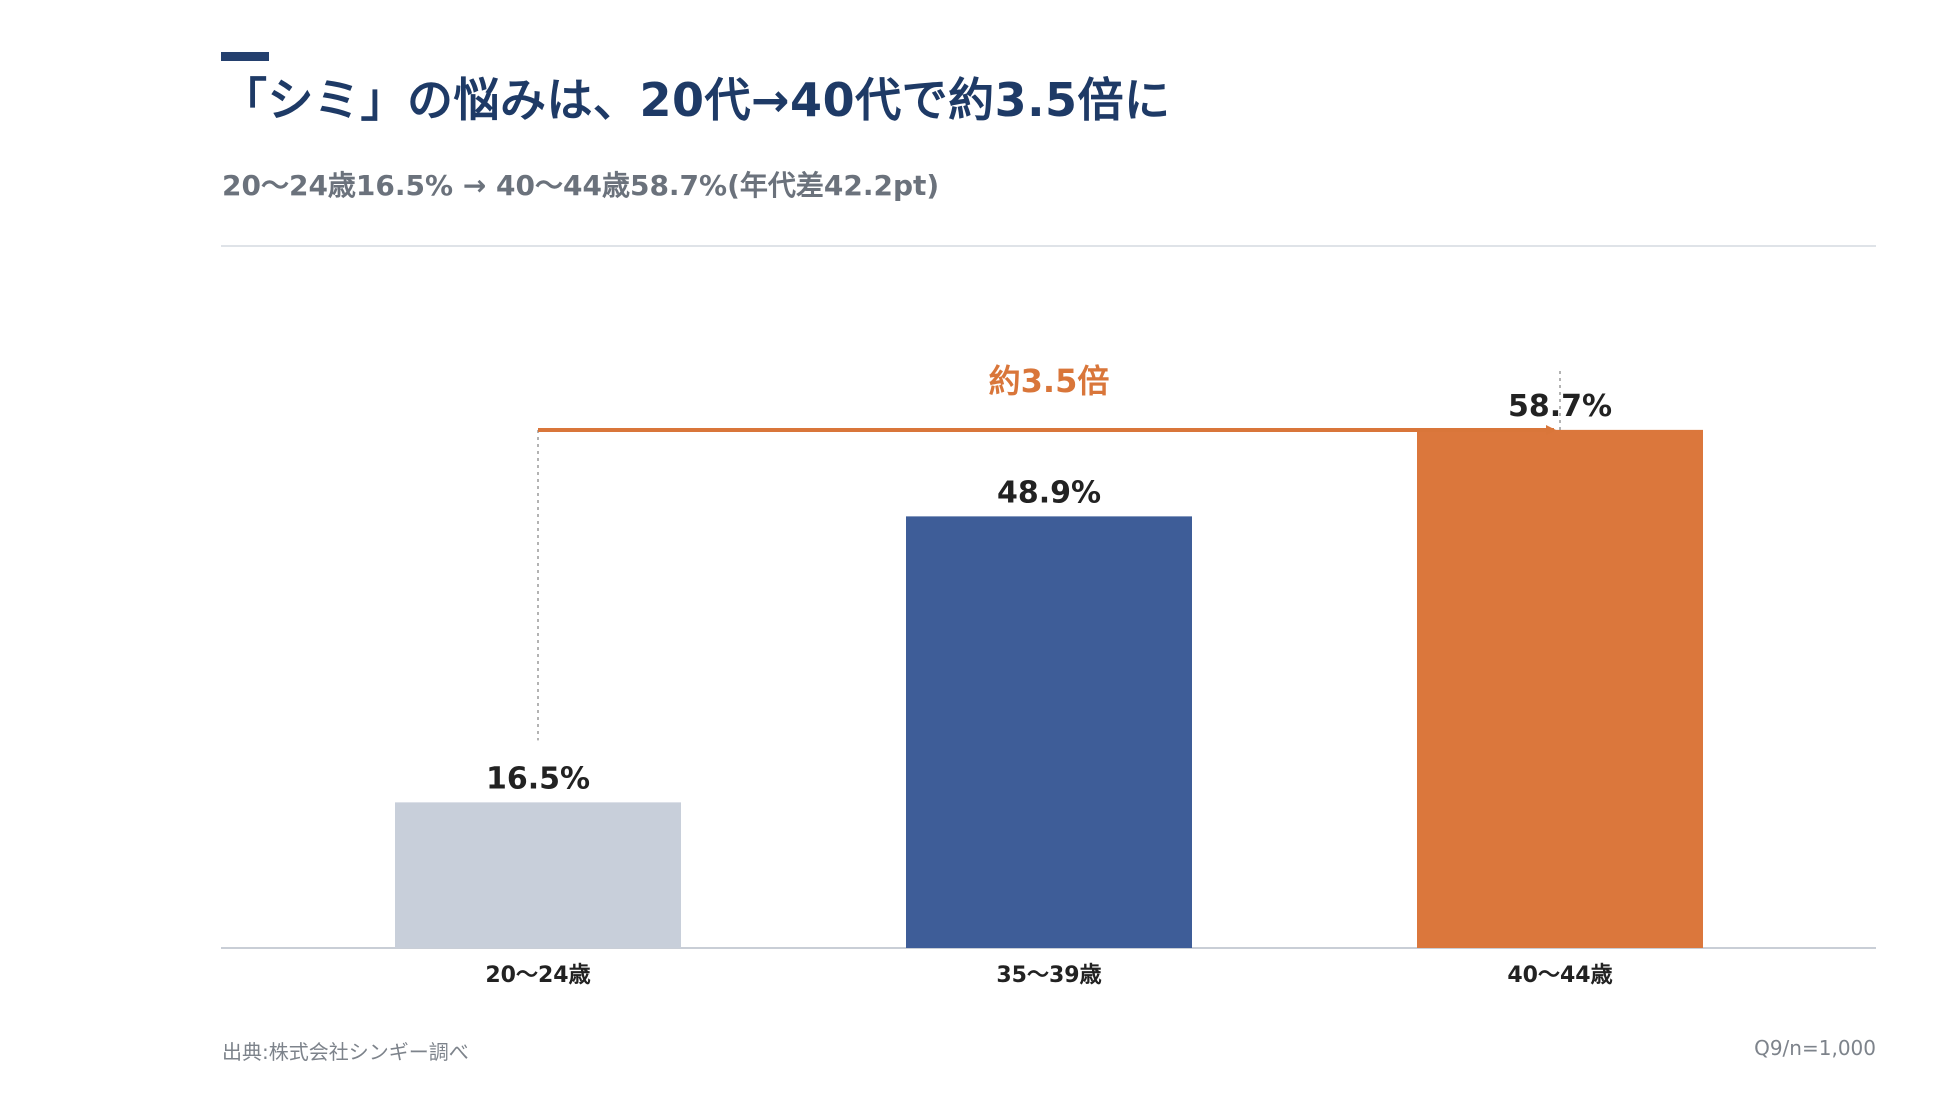  I want to click on sample-note: Q9/n=1,000, so click(1815, 1048).